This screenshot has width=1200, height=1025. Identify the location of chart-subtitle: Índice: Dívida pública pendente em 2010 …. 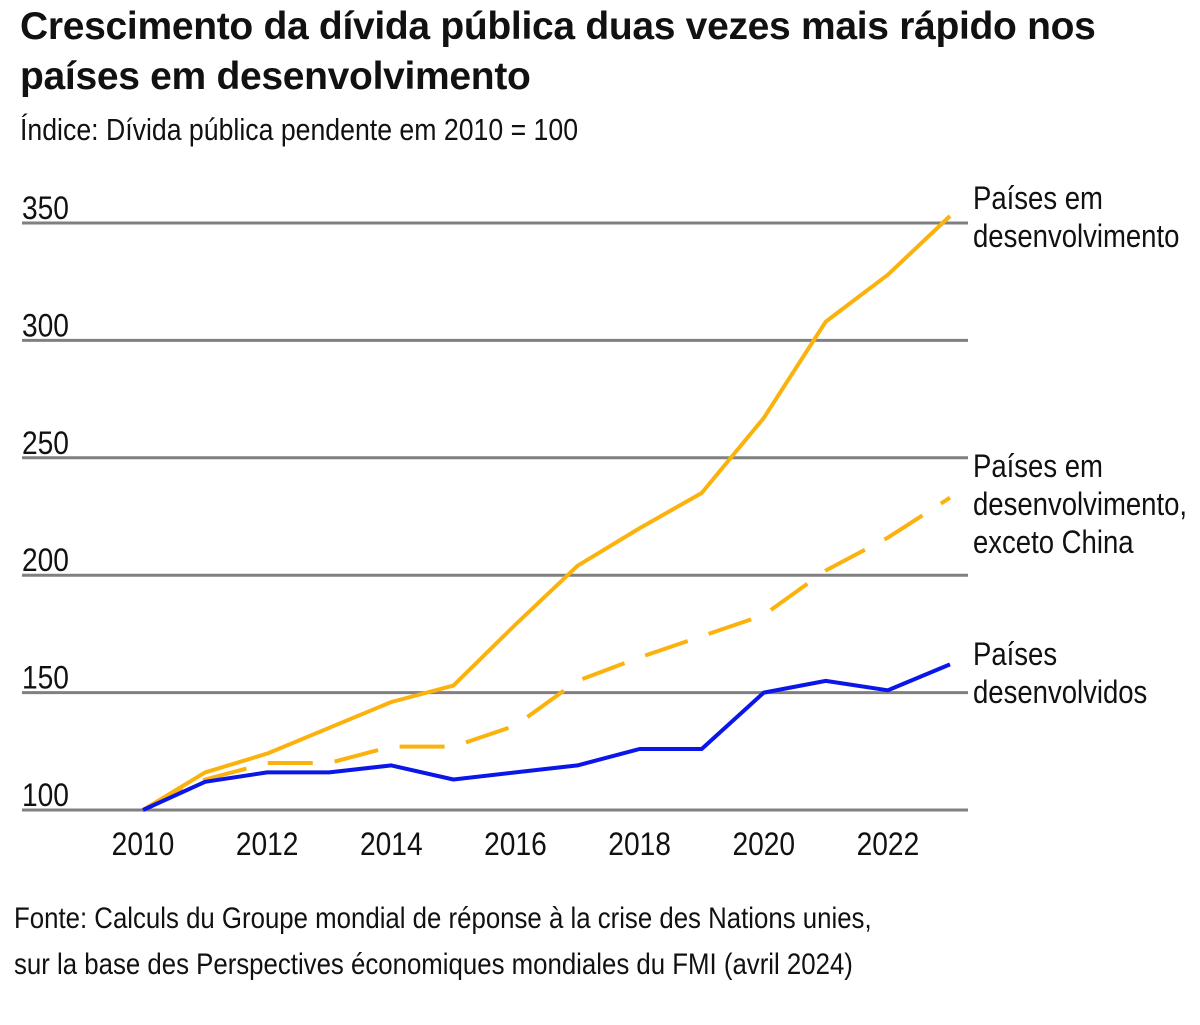
(299, 129).